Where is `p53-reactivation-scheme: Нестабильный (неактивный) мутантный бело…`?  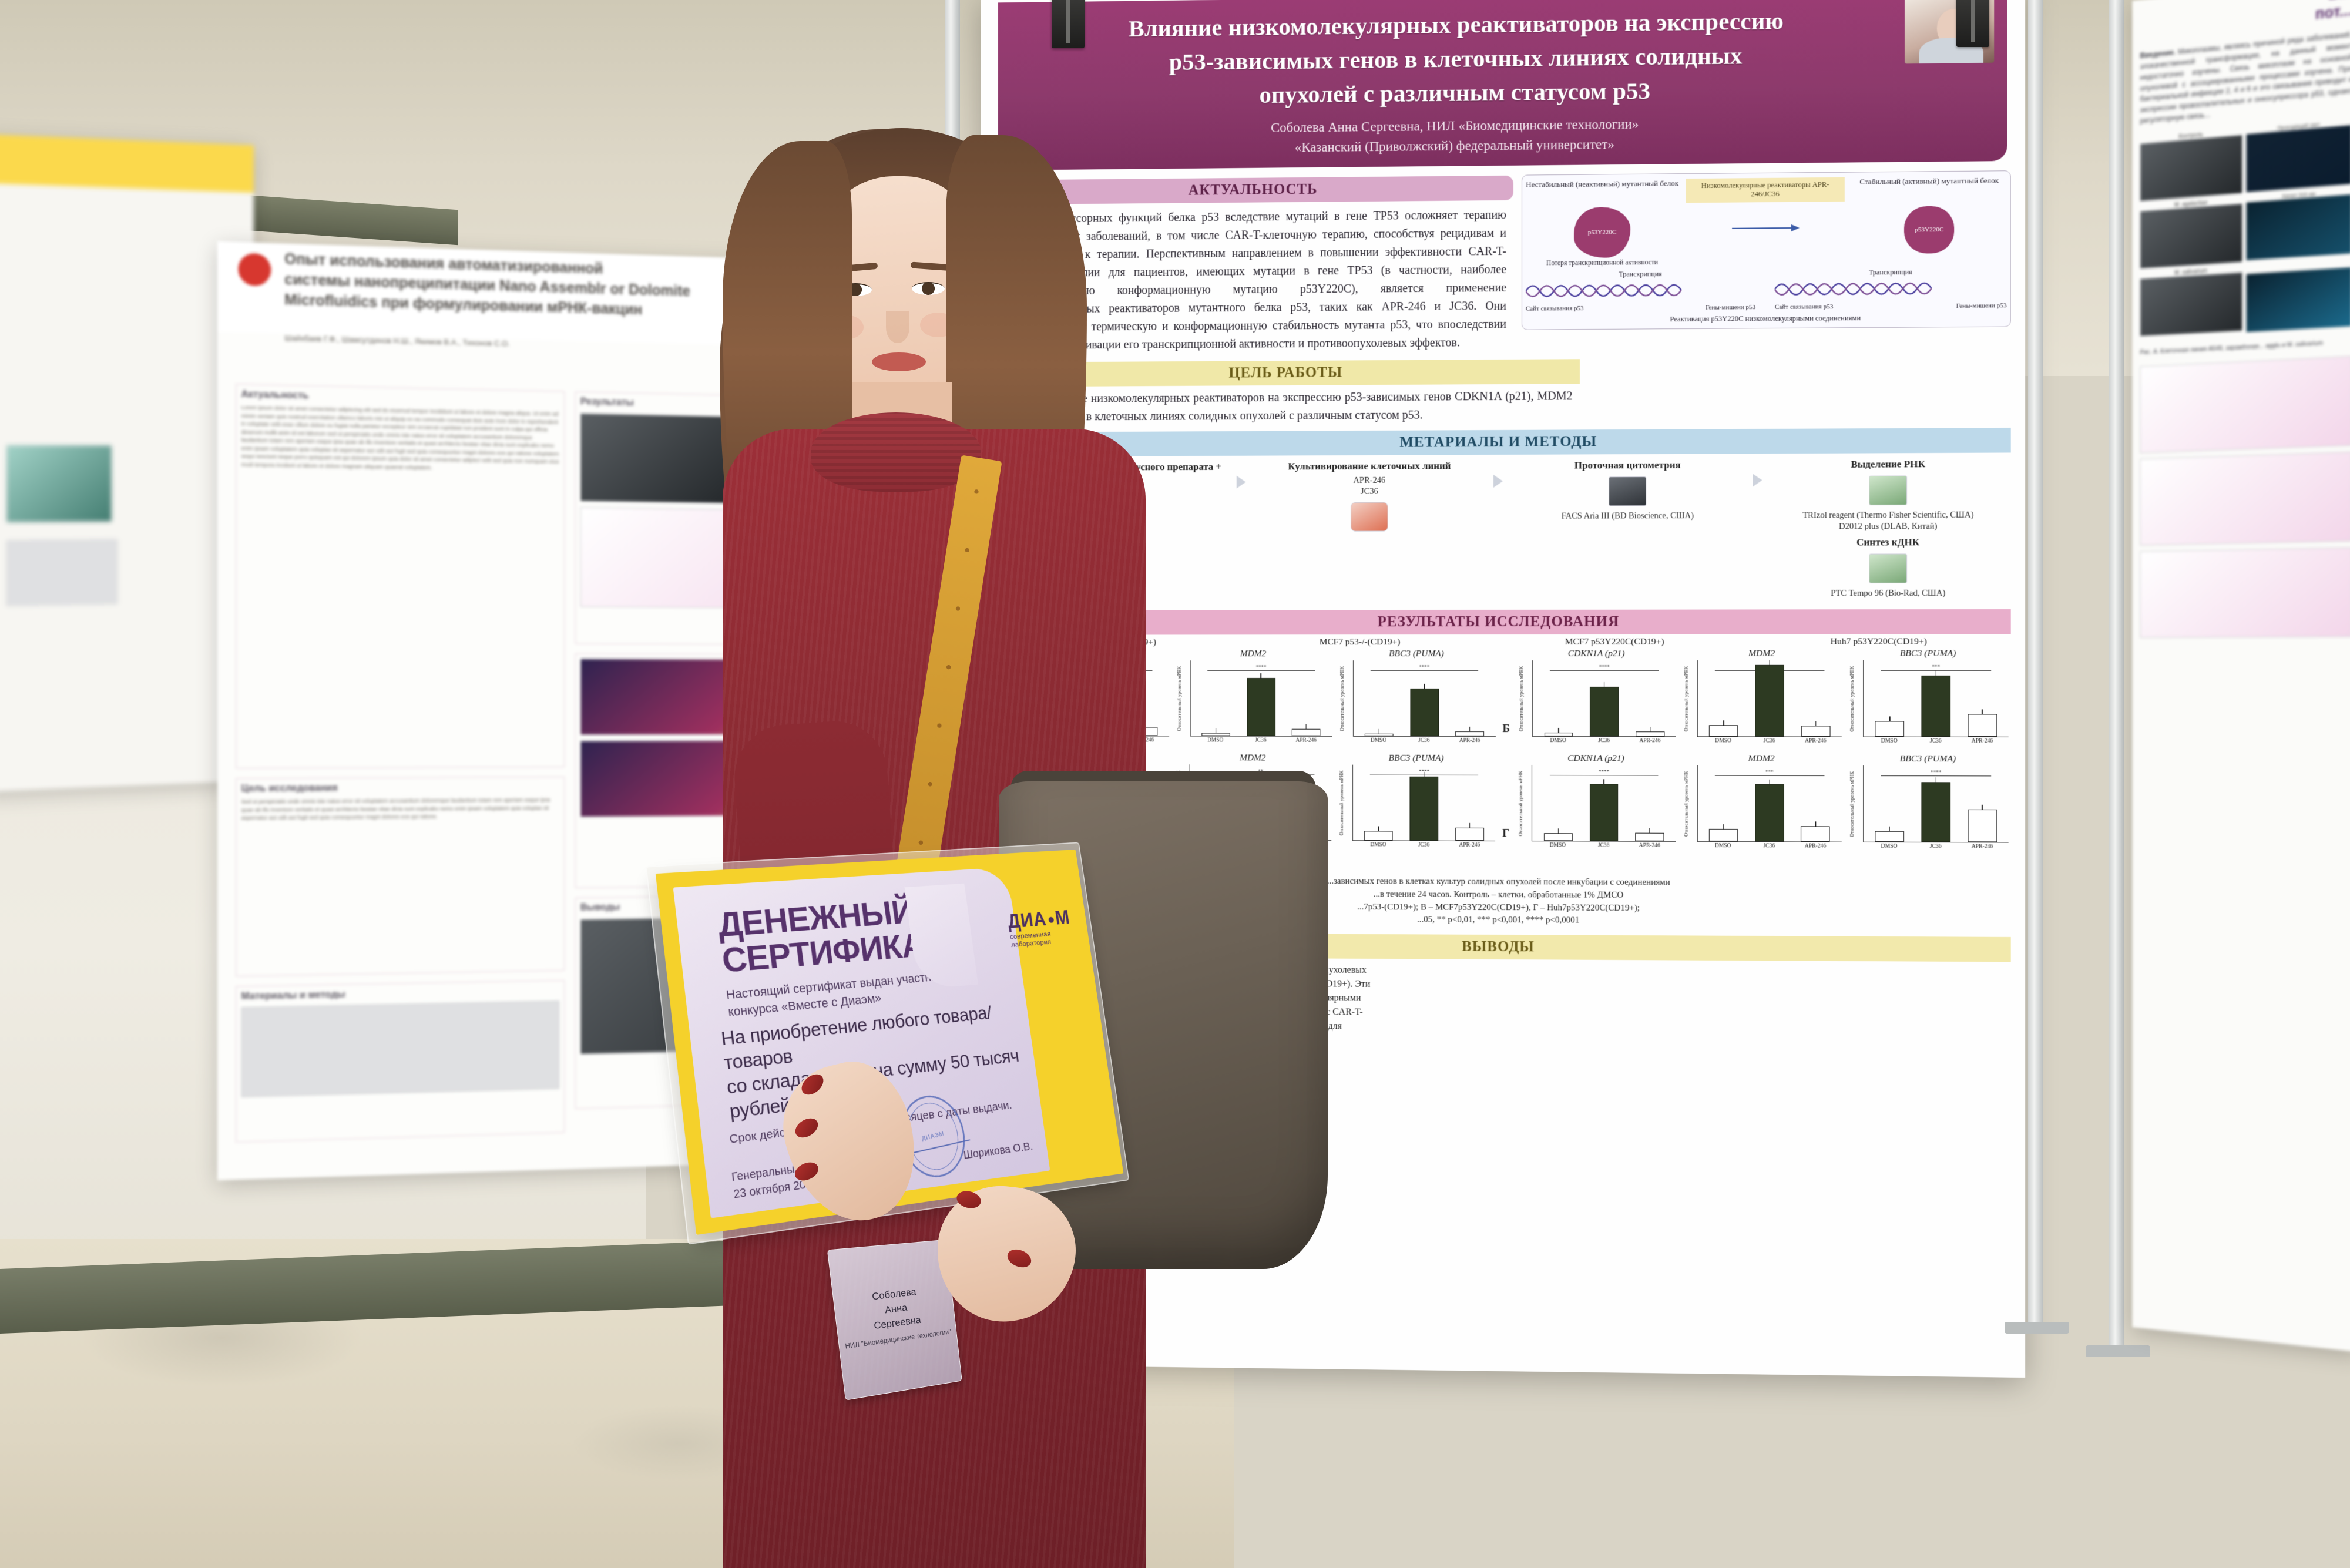
p53-reactivation-scheme: Нестабильный (неактивный) мутантный бело… is located at coordinates (1766, 250).